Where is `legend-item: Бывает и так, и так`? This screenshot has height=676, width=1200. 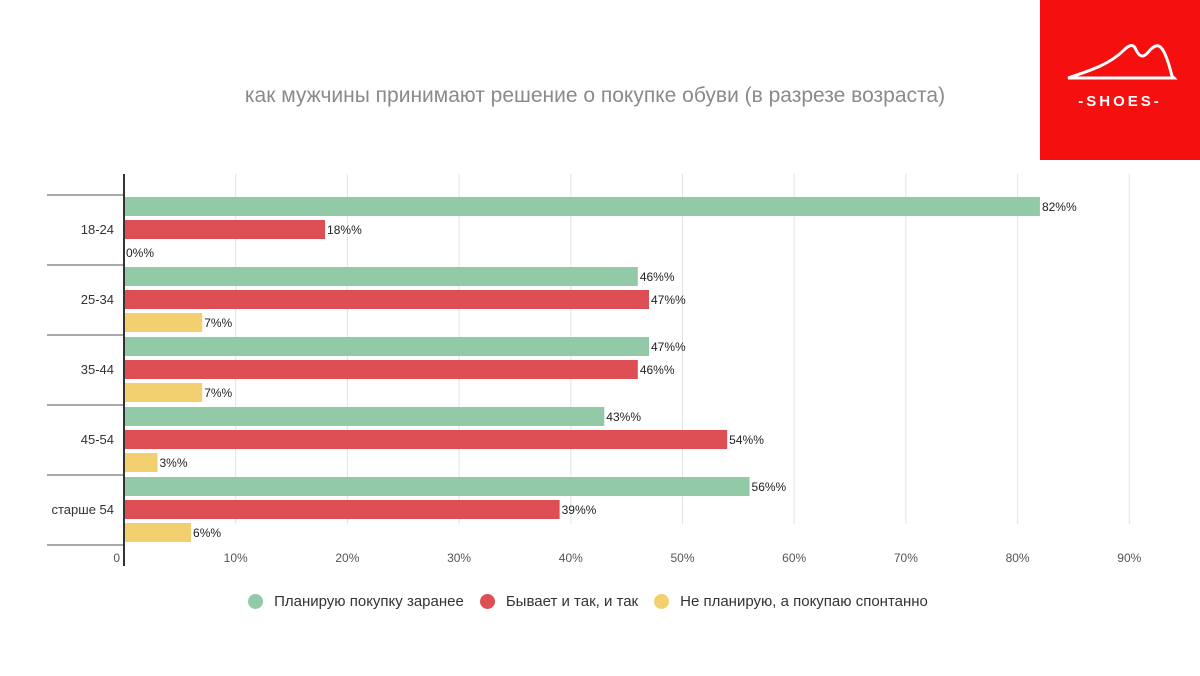 legend-item: Бывает и так, и так is located at coordinates (559, 601).